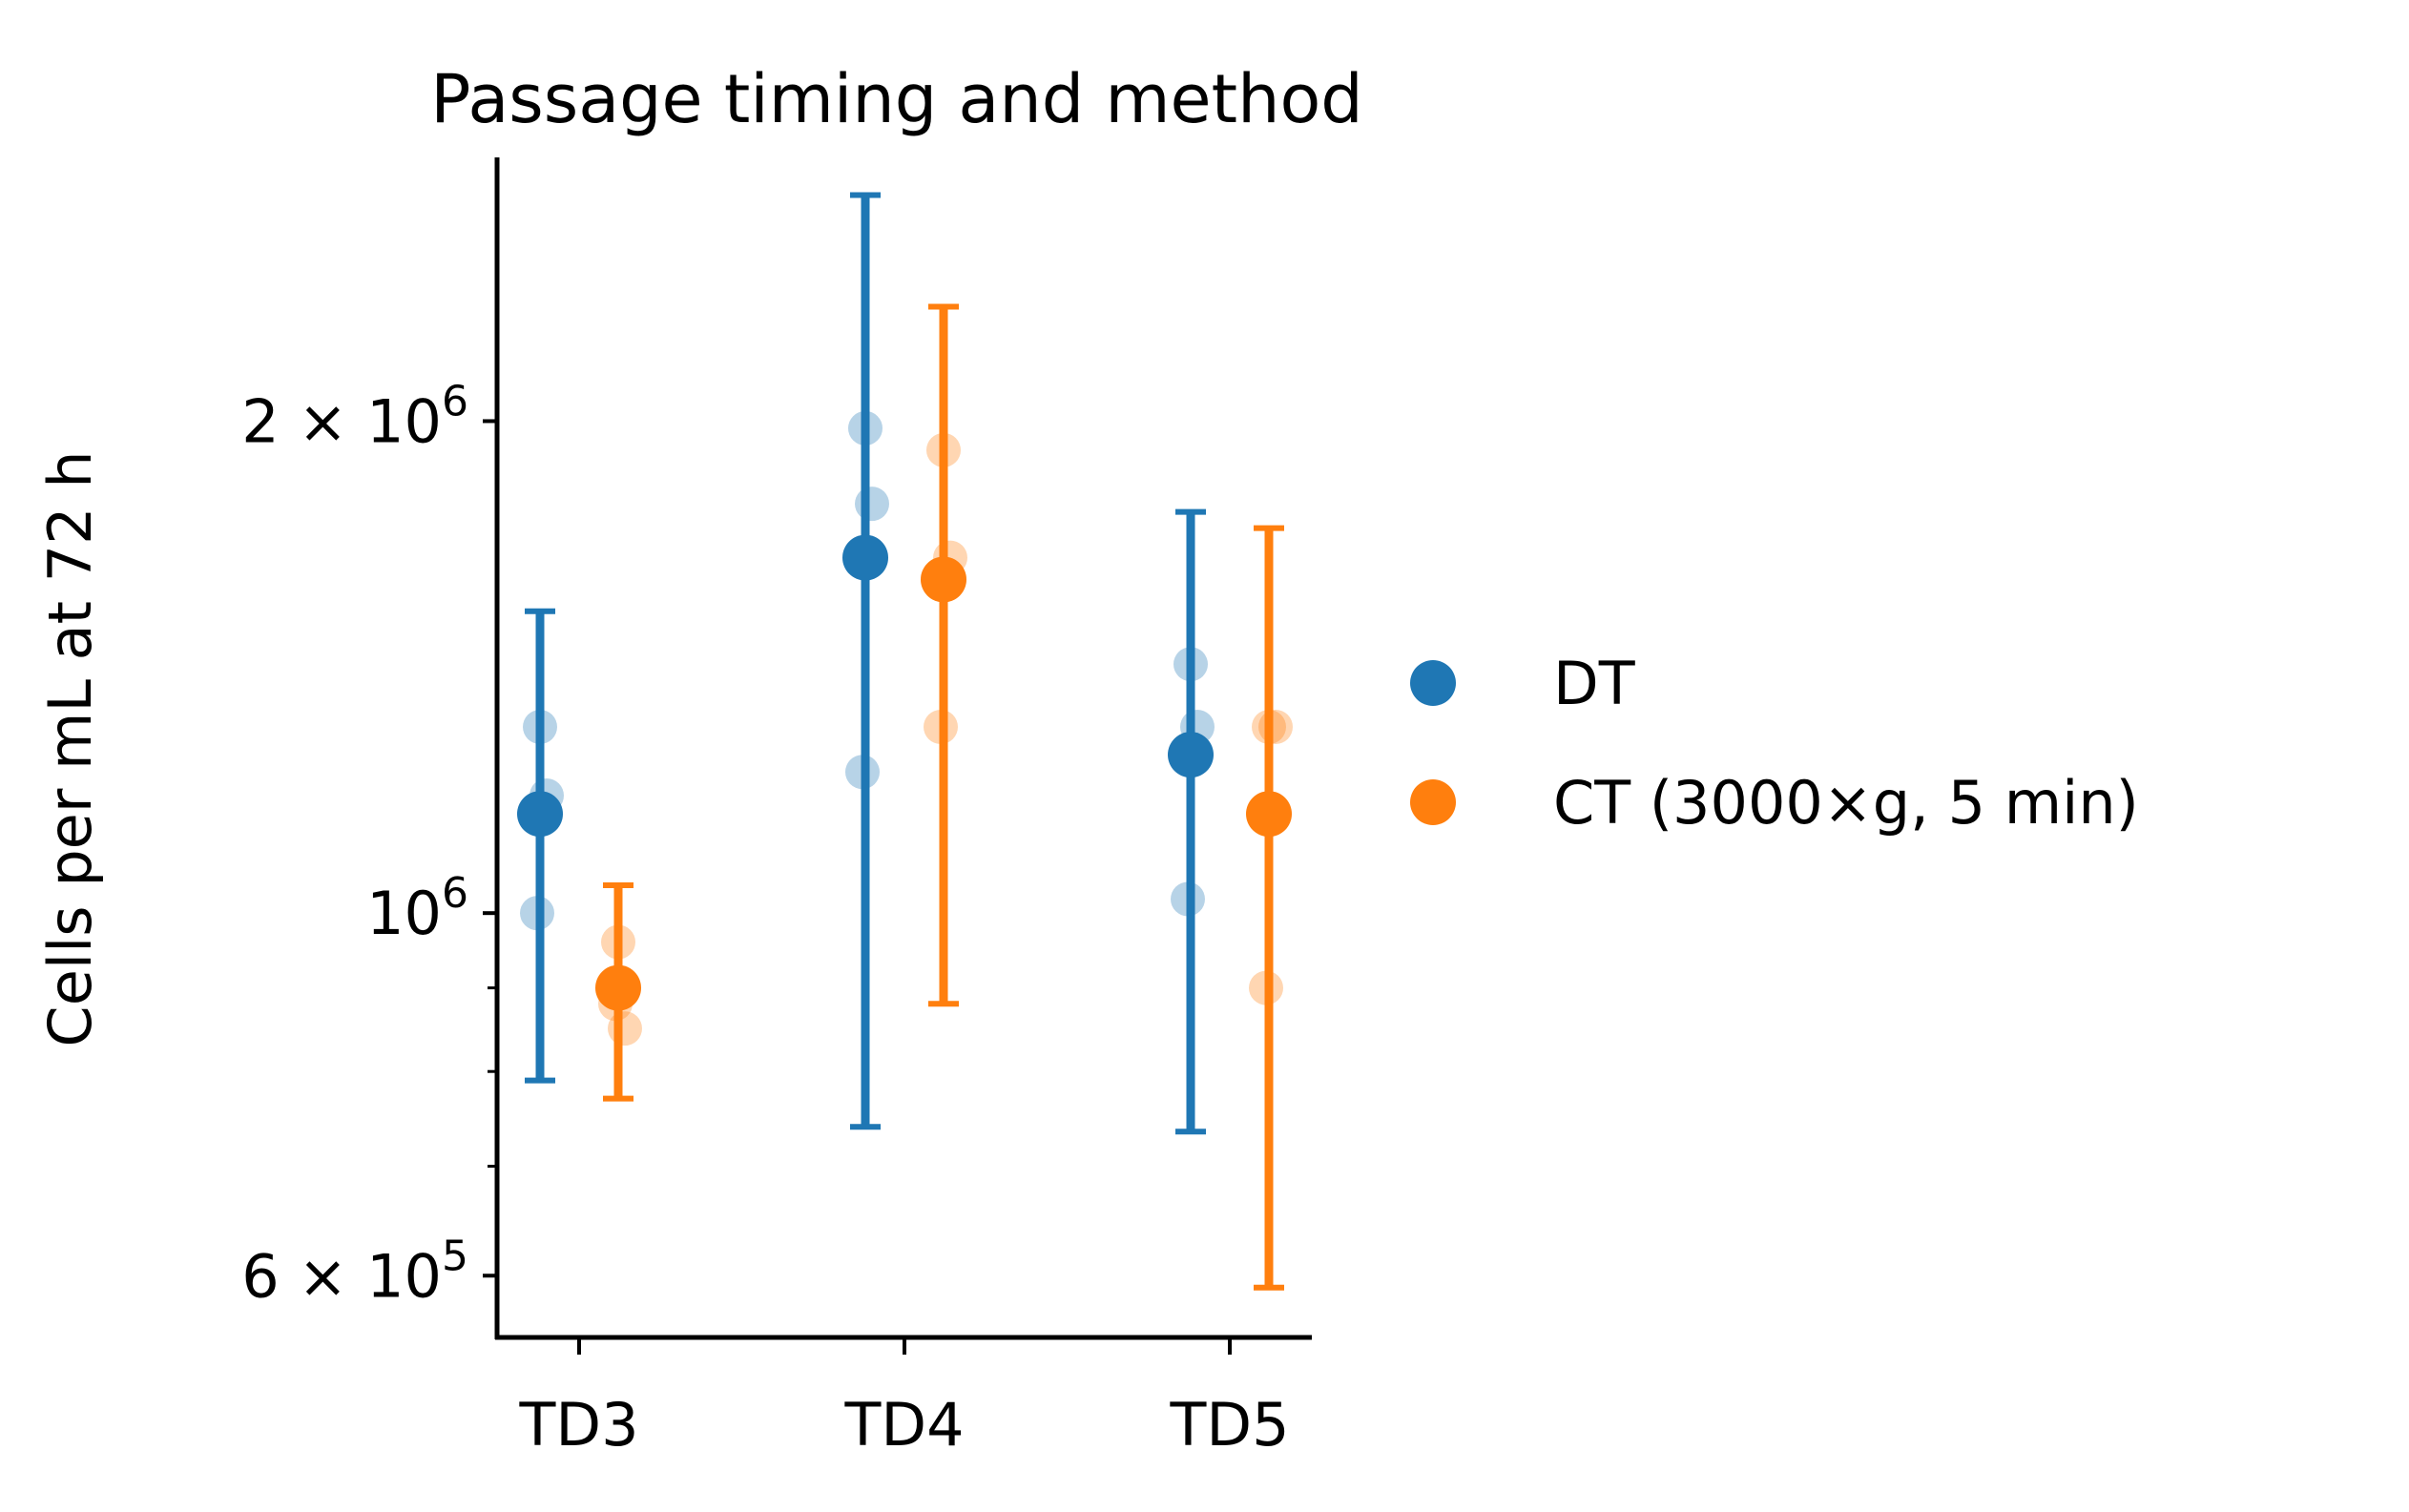 The width and height of the screenshot is (2409, 1512). Describe the element at coordinates (1229, 1425) in the screenshot. I see `x-tick-label: TD5` at that location.